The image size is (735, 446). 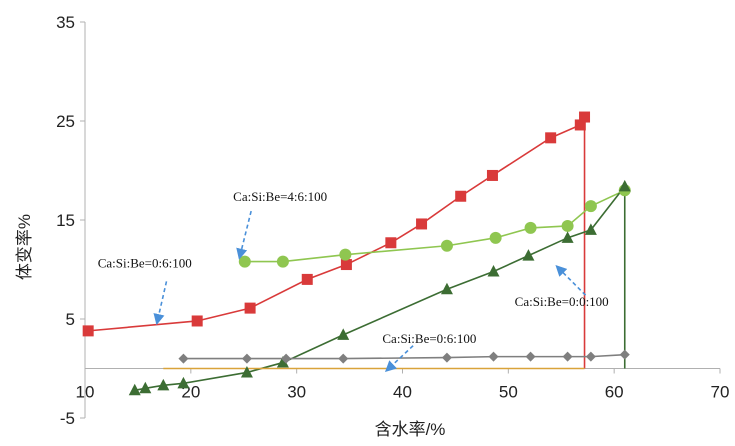 I want to click on y-tick-label: -5, so click(x=67, y=418).